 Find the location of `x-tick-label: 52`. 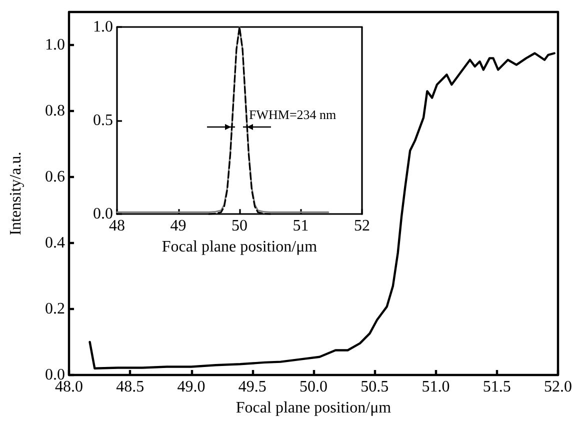

x-tick-label: 52 is located at coordinates (362, 226).